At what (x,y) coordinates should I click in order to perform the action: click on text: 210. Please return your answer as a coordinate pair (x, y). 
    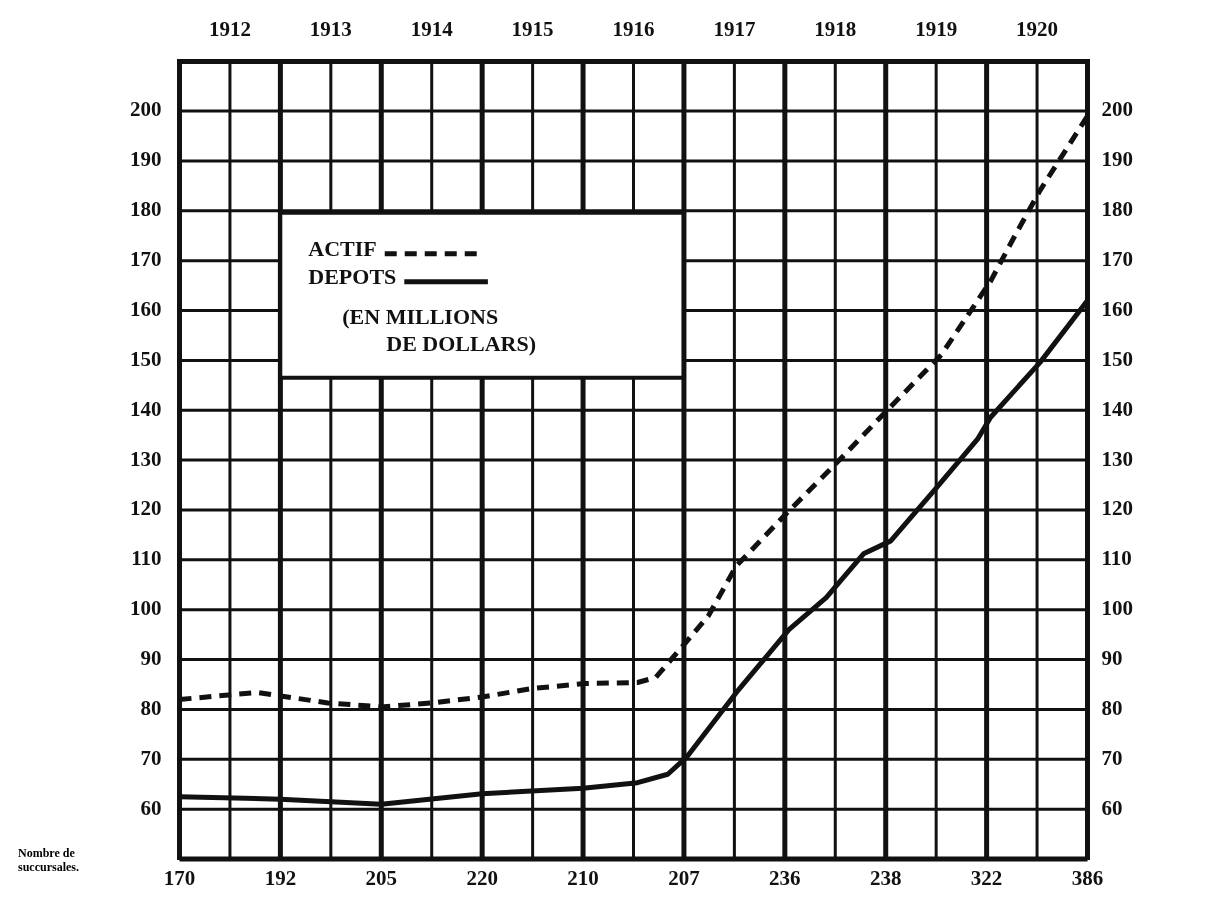
    Looking at the image, I should click on (583, 877).